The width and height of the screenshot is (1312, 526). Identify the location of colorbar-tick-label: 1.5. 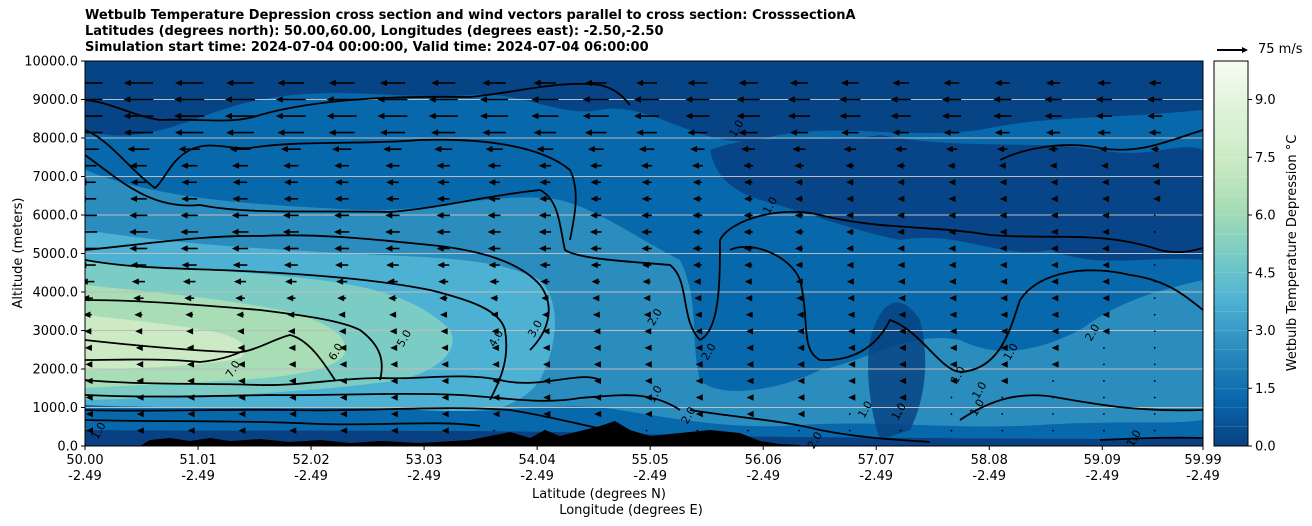
(1265, 389).